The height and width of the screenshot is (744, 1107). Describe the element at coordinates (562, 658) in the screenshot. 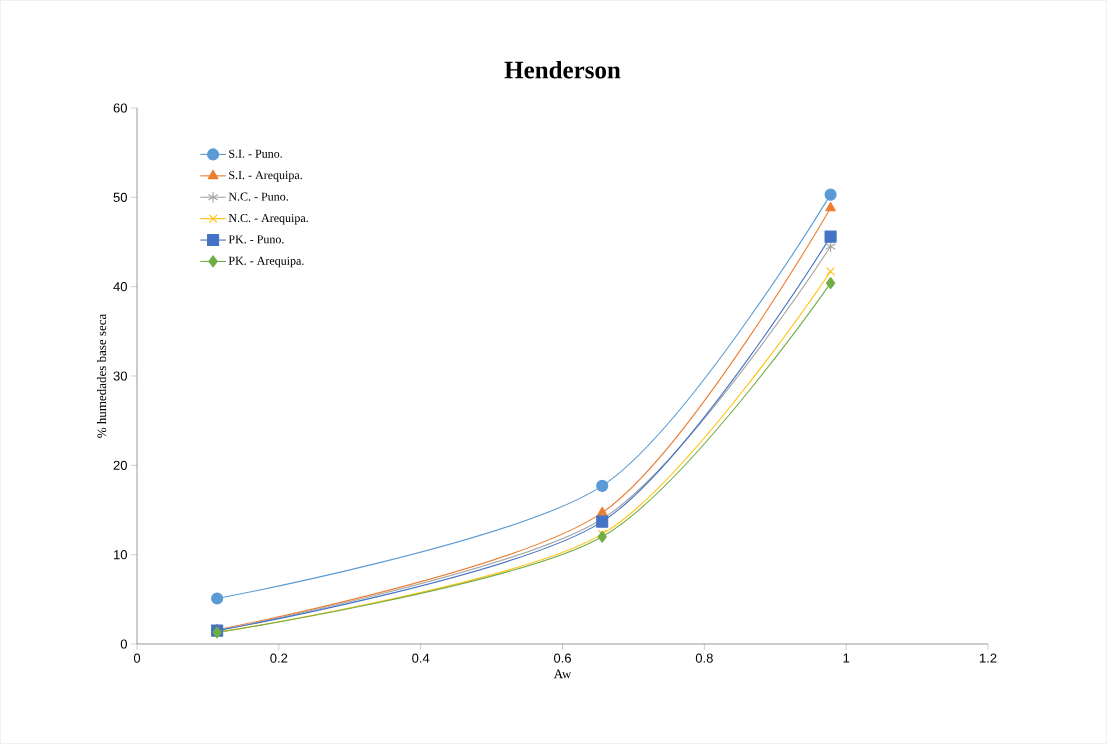

I see `x-tick-label: 0.6` at that location.